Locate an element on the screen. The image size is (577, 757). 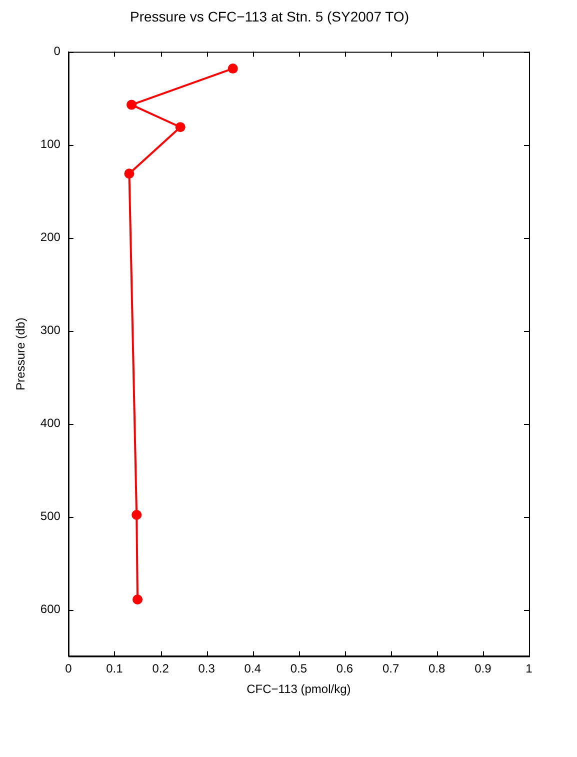
x-tick-label: 1 is located at coordinates (529, 669).